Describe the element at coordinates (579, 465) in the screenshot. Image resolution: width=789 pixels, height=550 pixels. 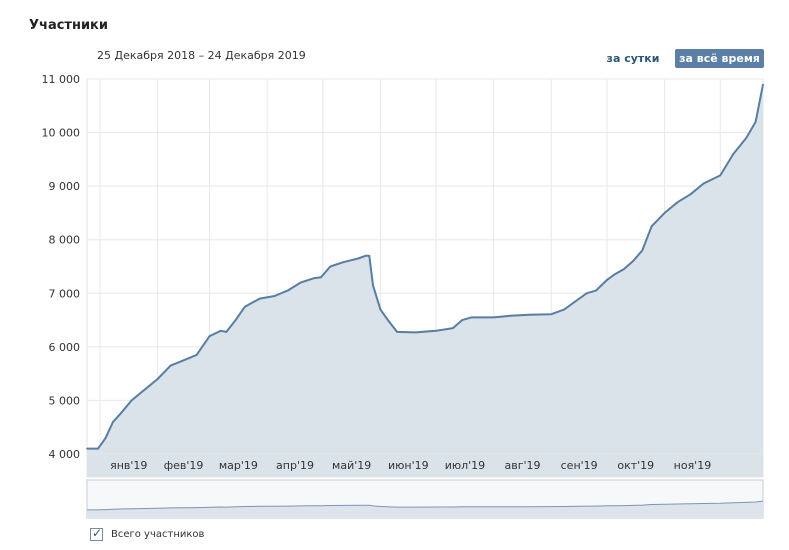
I see `x-tick-label: сен'19` at that location.